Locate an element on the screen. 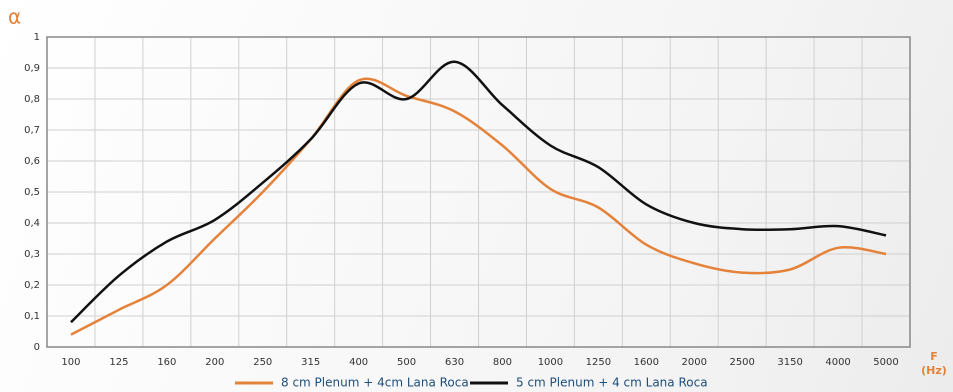 The height and width of the screenshot is (392, 953). x-tick-label: 3150 is located at coordinates (789, 362).